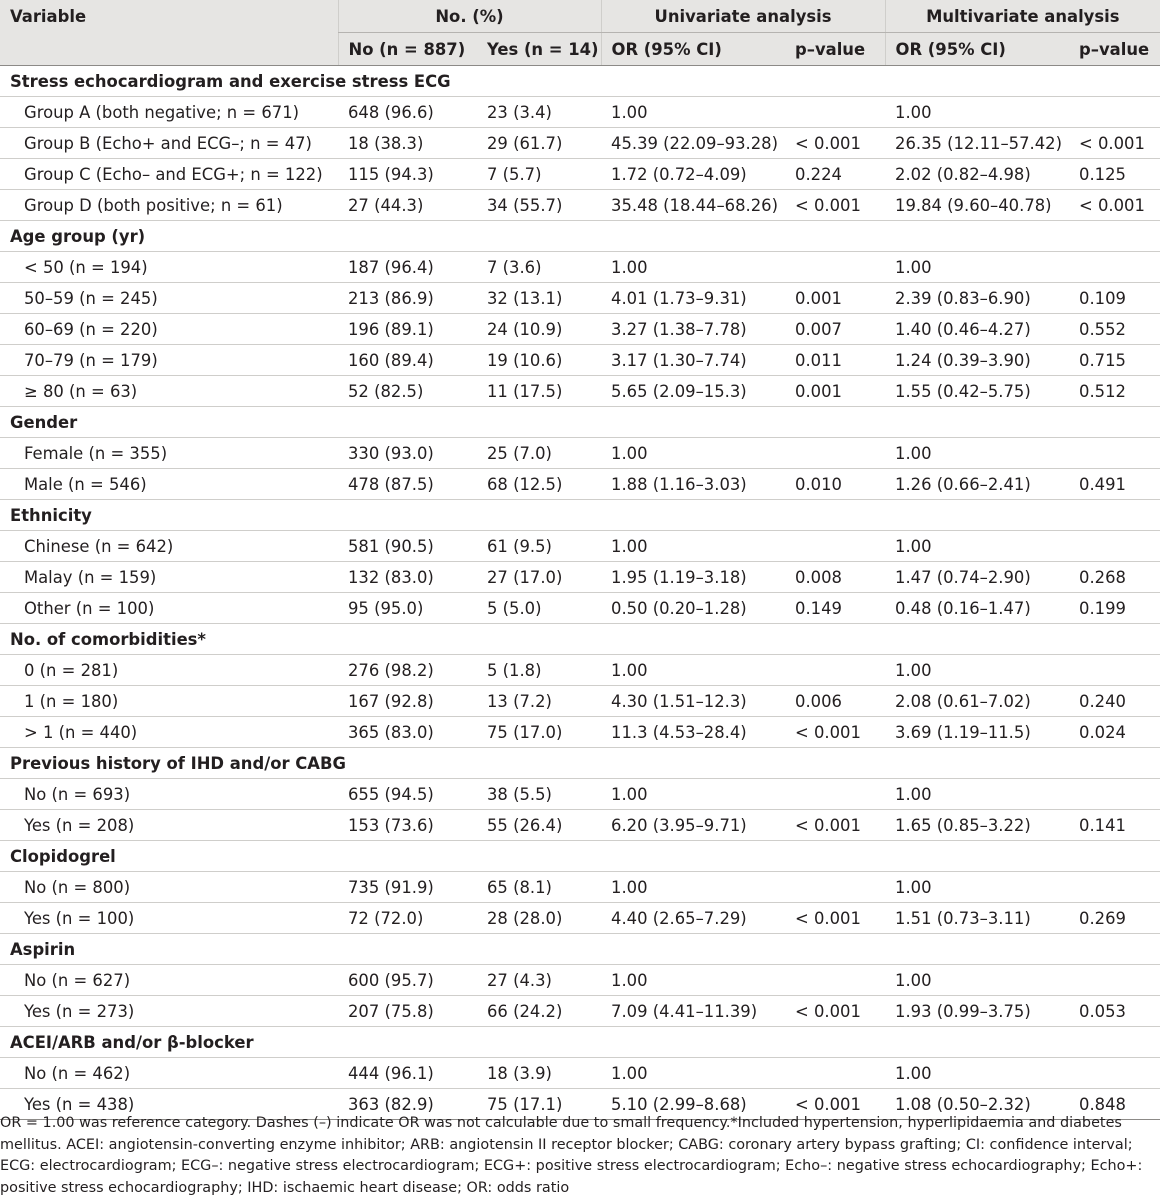 The height and width of the screenshot is (1202, 1160). I want to click on yes-count-cell: 28 (28.0), so click(539, 918).